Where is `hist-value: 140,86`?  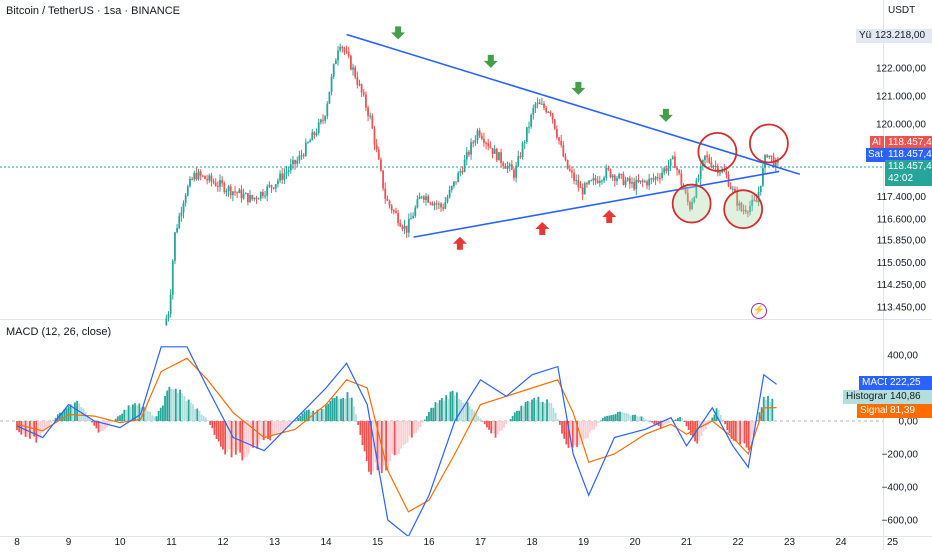
hist-value: 140,86 is located at coordinates (905, 396).